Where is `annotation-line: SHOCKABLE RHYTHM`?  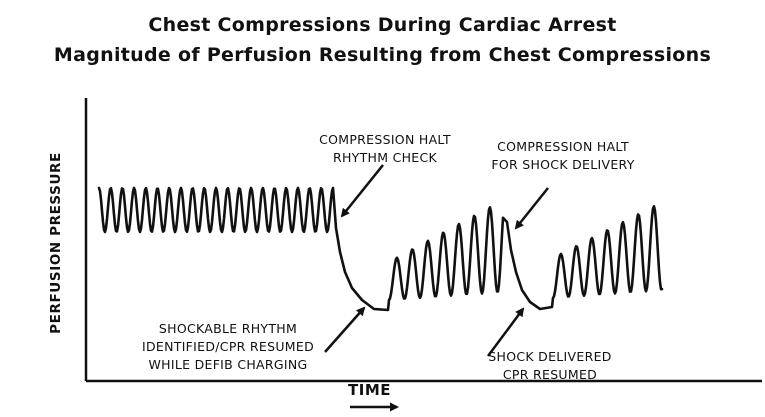
annotation-line: SHOCKABLE RHYTHM is located at coordinates (228, 328).